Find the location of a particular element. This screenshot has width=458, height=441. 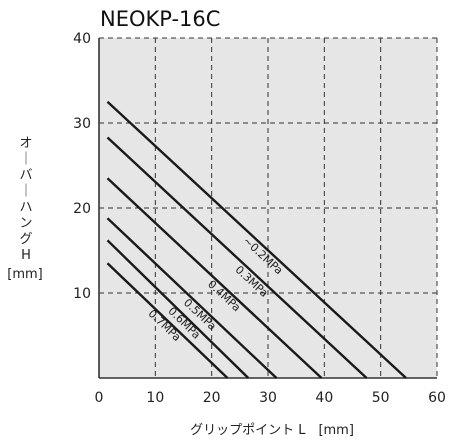

y-axis-label-char: オ is located at coordinates (25, 143).